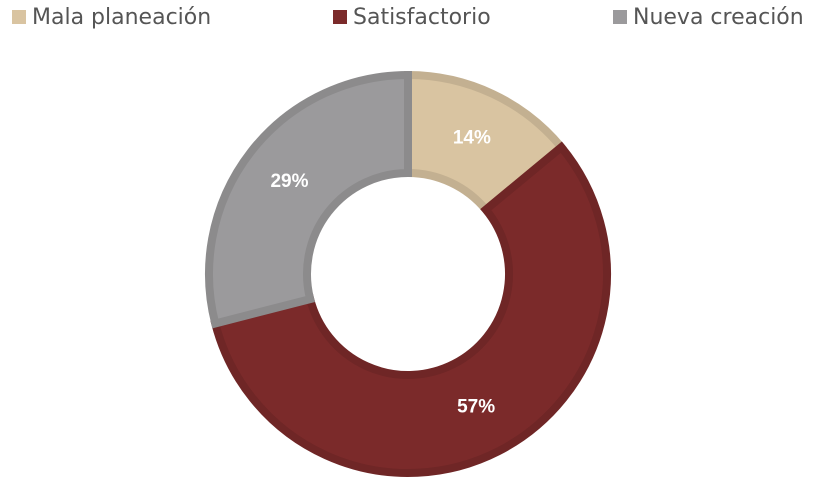 This screenshot has height=478, width=819. I want to click on donut-slice, so click(308, 199).